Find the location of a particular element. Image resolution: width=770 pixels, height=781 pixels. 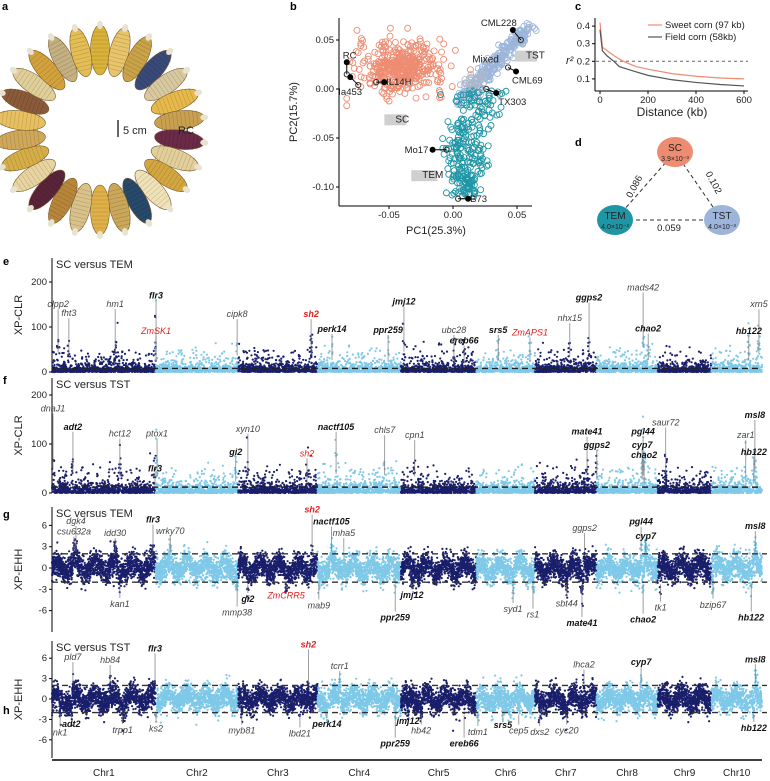

e-title: SC versus TEM is located at coordinates (94, 265).